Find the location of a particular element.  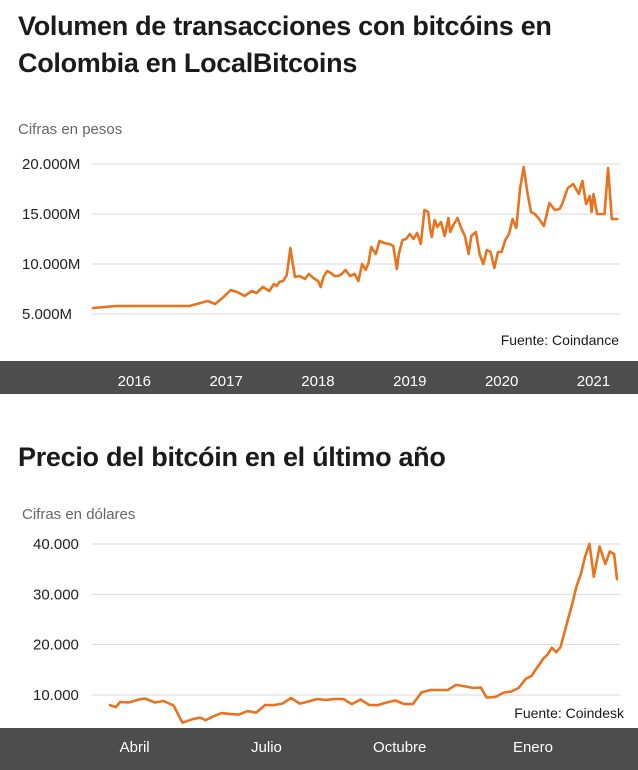

x-tick-labels: 2016 2017 2018 2019 2020 2021 is located at coordinates (364, 381).